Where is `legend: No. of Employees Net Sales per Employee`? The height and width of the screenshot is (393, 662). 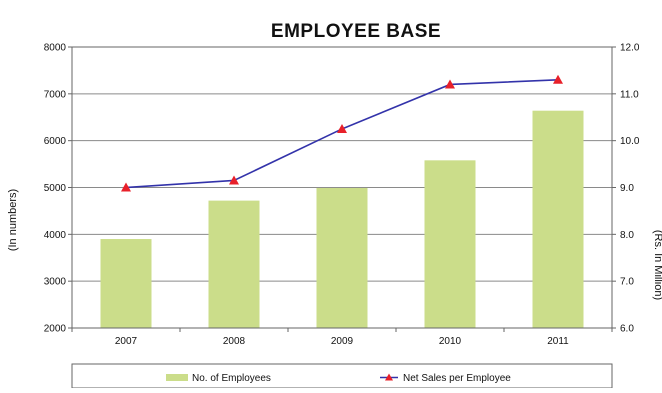
legend: No. of Employees Net Sales per Employee is located at coordinates (342, 376).